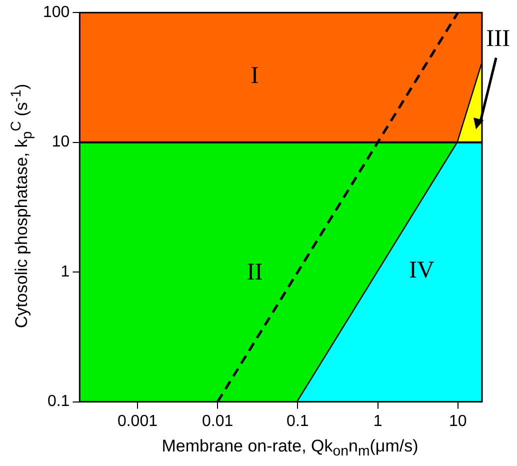 The height and width of the screenshot is (466, 517). Describe the element at coordinates (290, 448) in the screenshot. I see `x-axis-title: Membrane on-rate, Qk$_{on}$n$_{m}$(μm/s)` at that location.